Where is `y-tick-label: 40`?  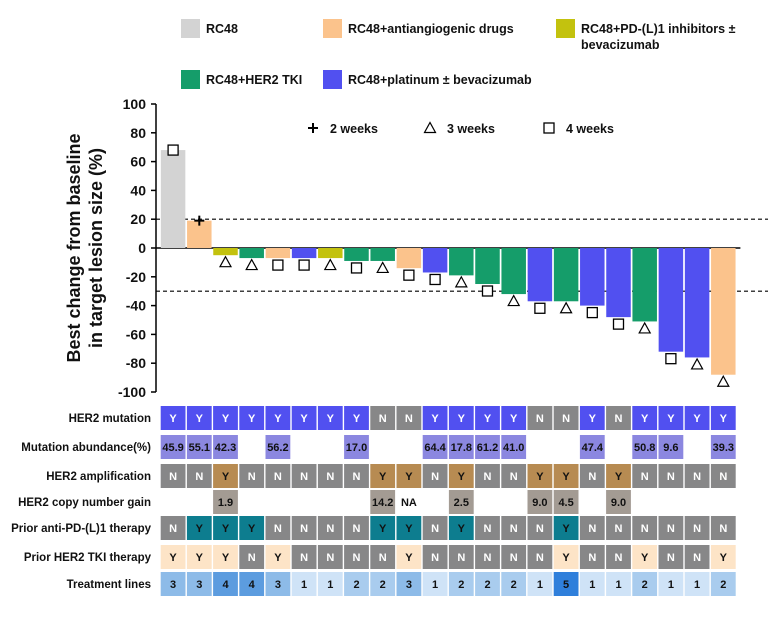
y-tick-label: 40 is located at coordinates (138, 190).